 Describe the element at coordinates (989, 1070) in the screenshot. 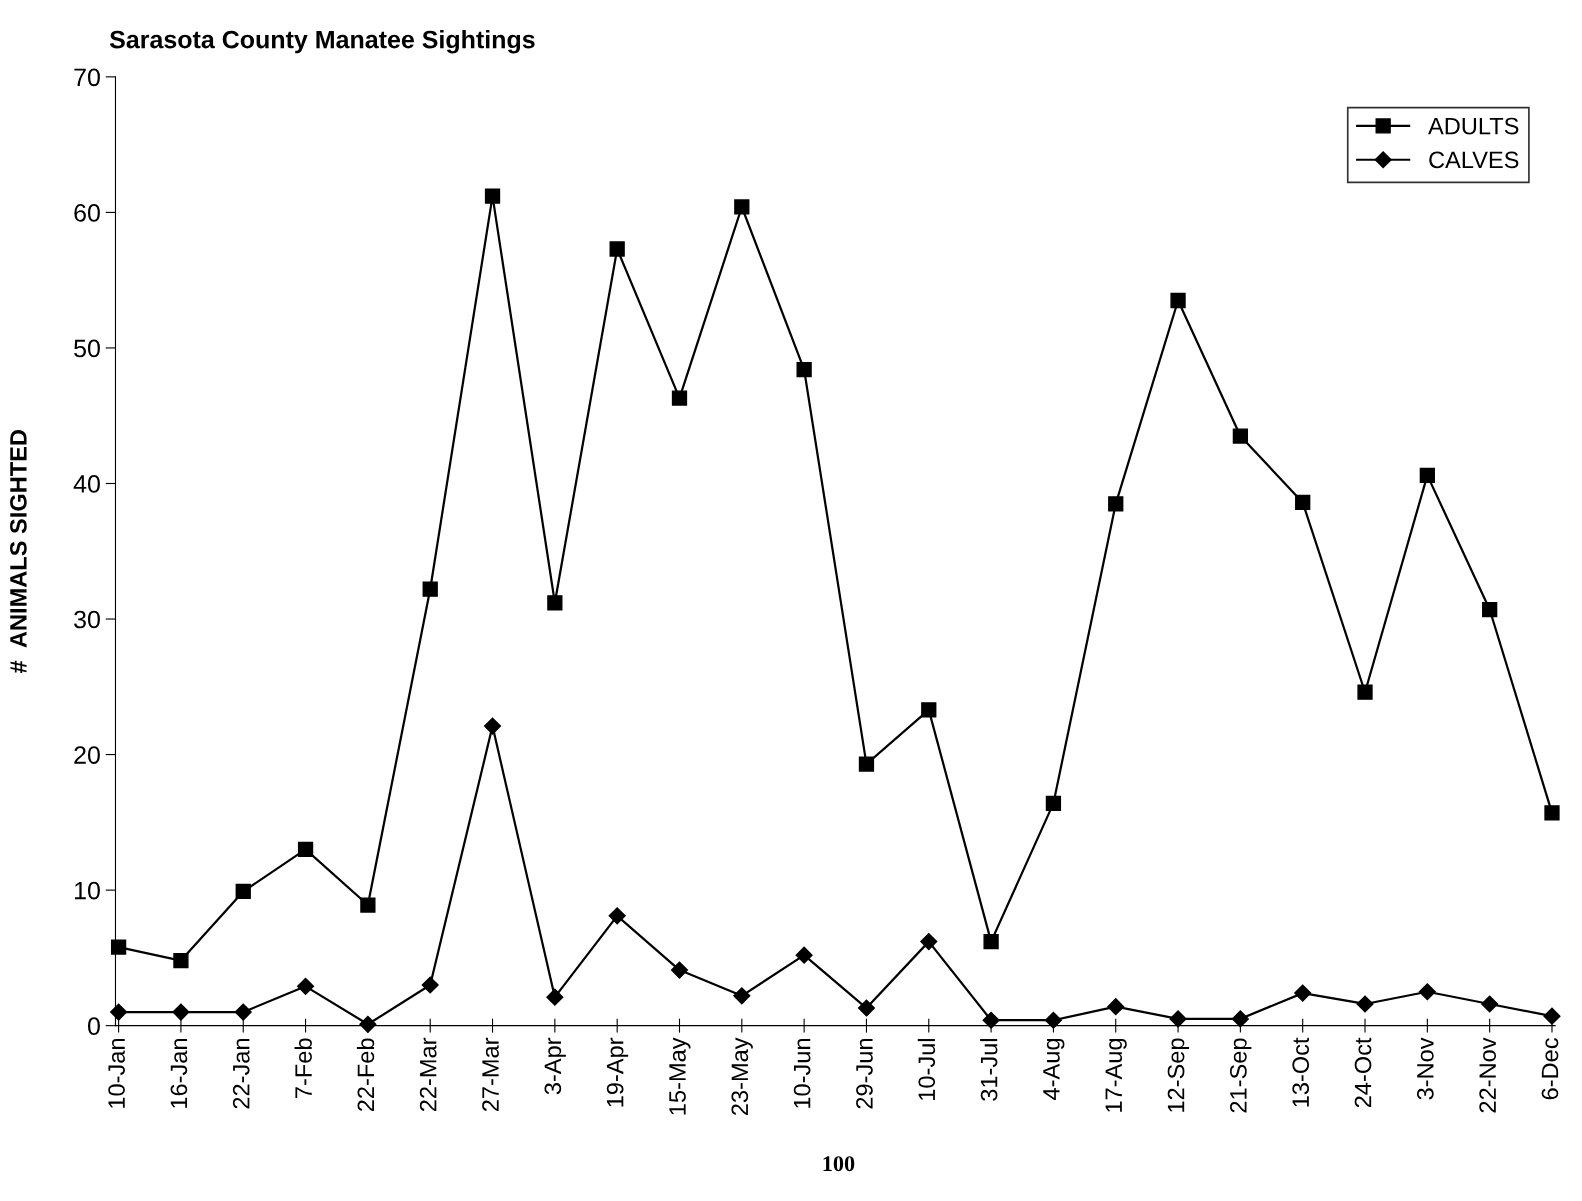

I see `x-tick-label: 31-Jul` at that location.